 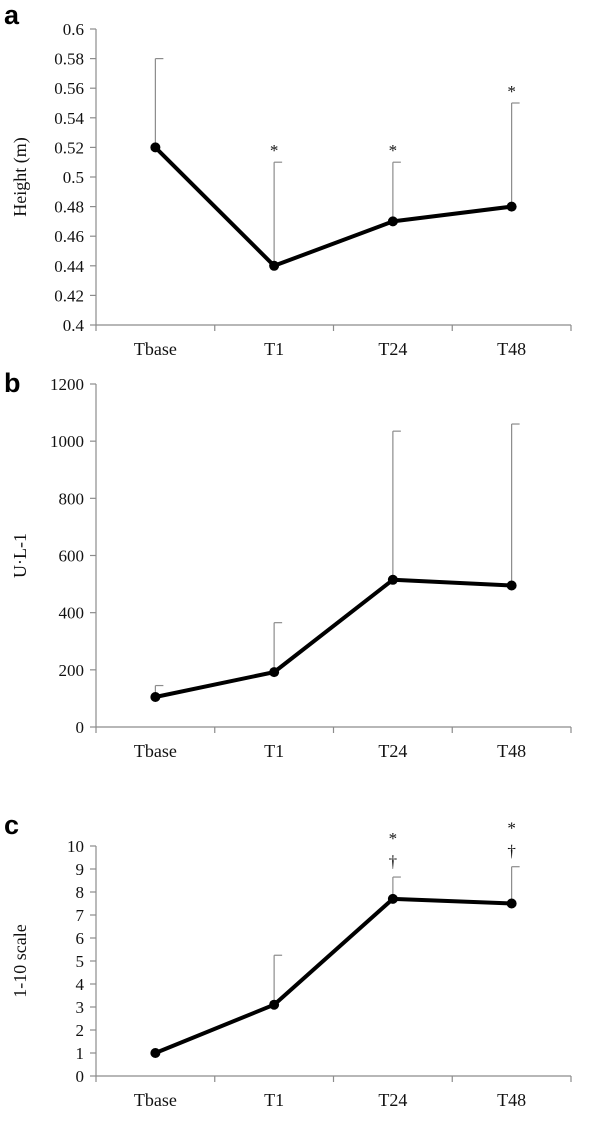 What do you see at coordinates (80, 869) in the screenshot?
I see `y-tick-label: 9` at bounding box center [80, 869].